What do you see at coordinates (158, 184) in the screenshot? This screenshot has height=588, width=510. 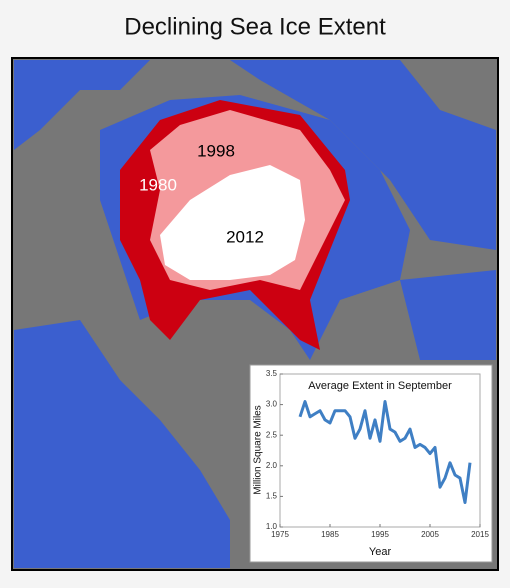 I see `map-label: 1980` at bounding box center [158, 184].